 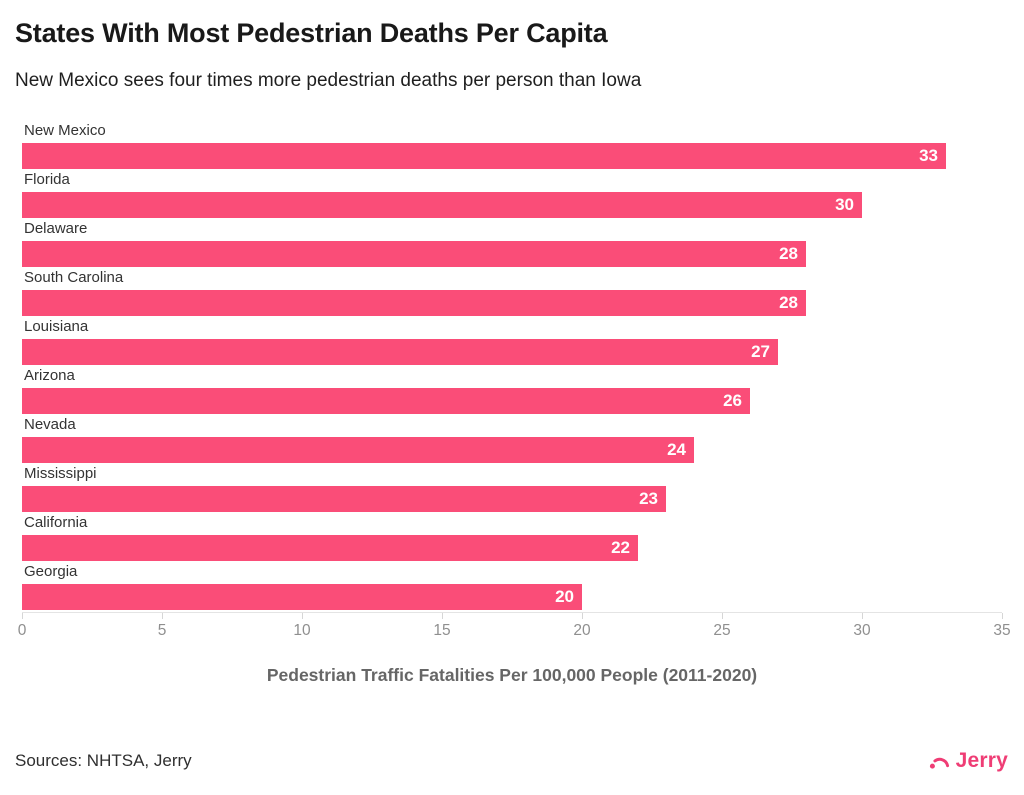 What do you see at coordinates (50, 424) in the screenshot?
I see `bar-label: Nevada` at bounding box center [50, 424].